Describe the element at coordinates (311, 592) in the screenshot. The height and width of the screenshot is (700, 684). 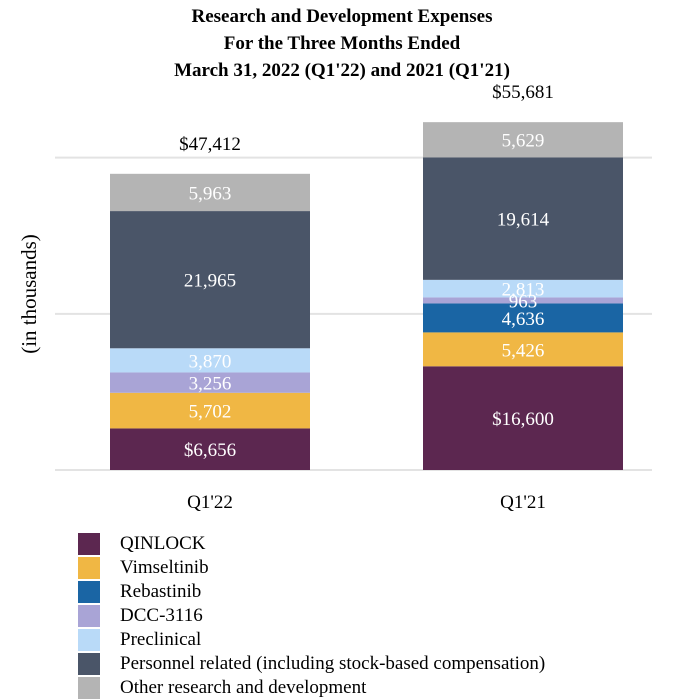
I see `legend-item: Rebastinib` at that location.